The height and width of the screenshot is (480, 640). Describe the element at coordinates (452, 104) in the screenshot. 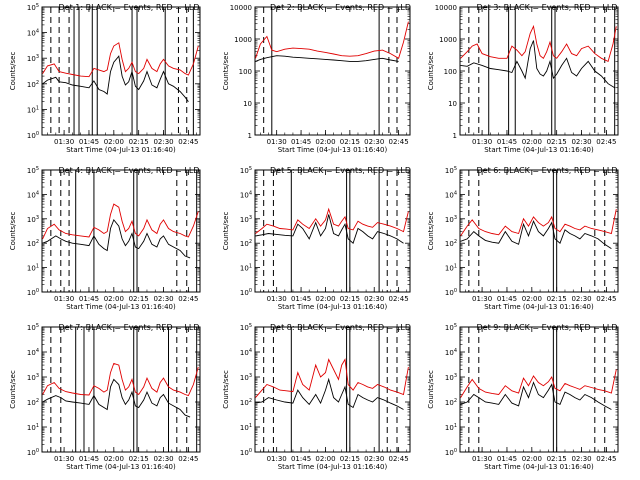

I see `y-tick-label: 10` at that location.